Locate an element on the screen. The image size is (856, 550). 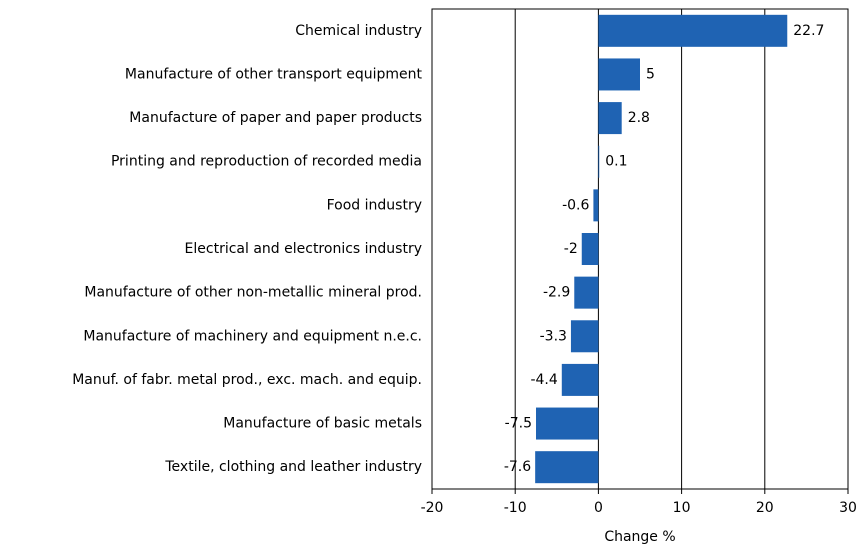
x-axis-label: Change % is located at coordinates (639, 537).